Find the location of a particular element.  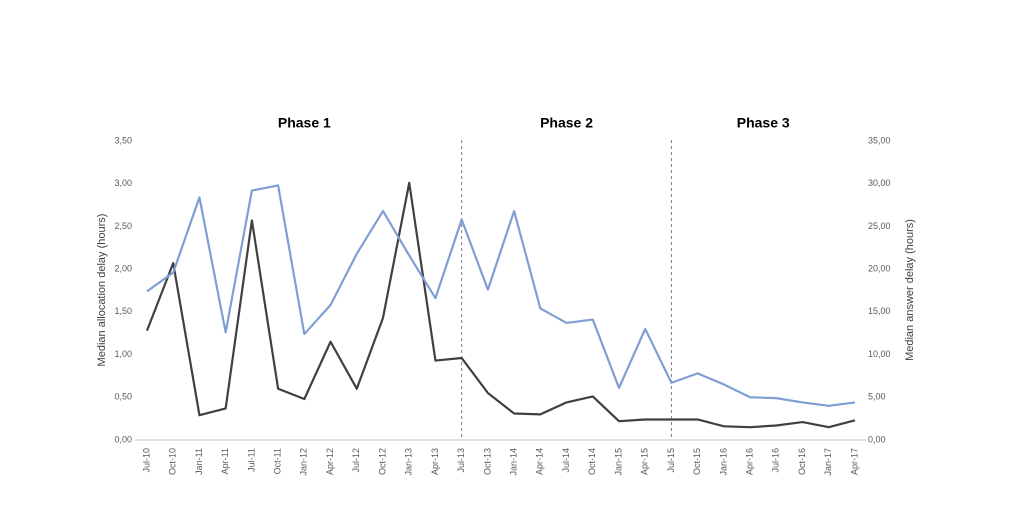

x-tick-label: Jan-16 is located at coordinates (723, 462).